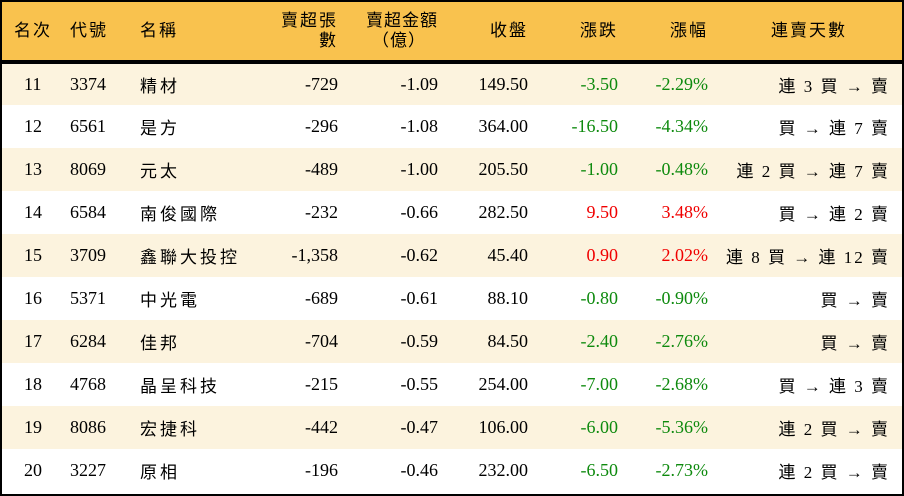 The height and width of the screenshot is (496, 904). I want to click on cell-sell-amount: -0.66, so click(419, 212).